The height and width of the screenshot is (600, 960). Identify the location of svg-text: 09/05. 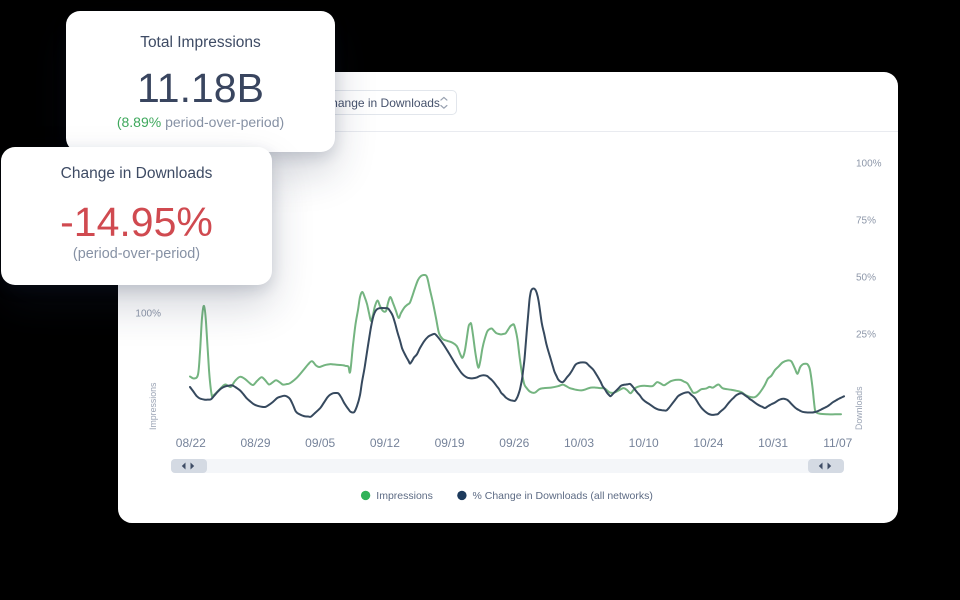
(320, 443).